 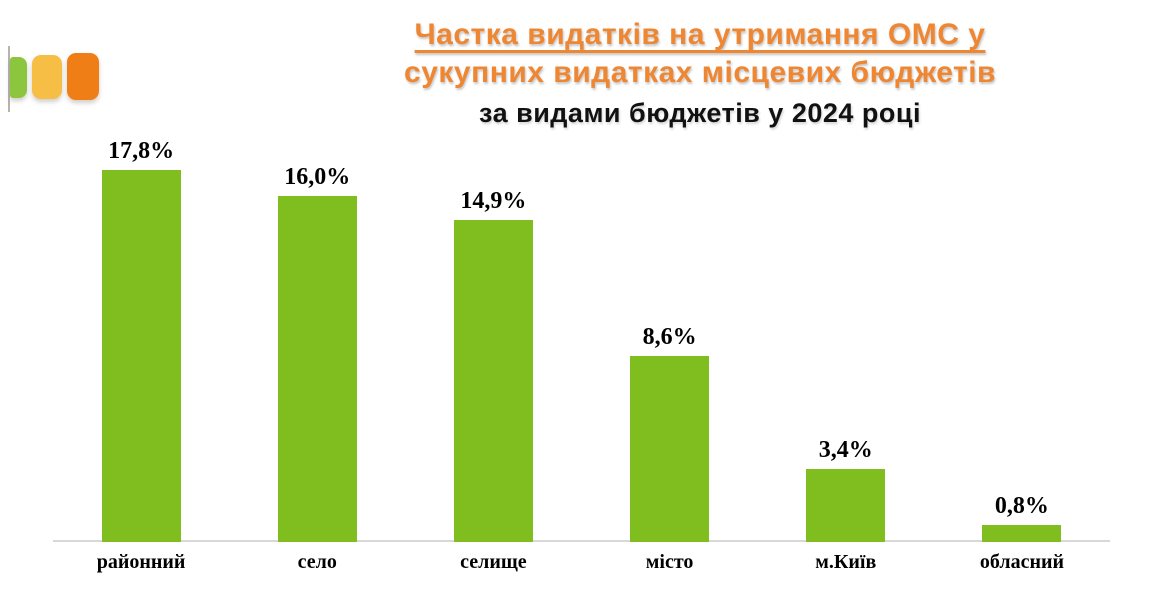 I want to click on bar-value-label: 16,0%, so click(x=317, y=177).